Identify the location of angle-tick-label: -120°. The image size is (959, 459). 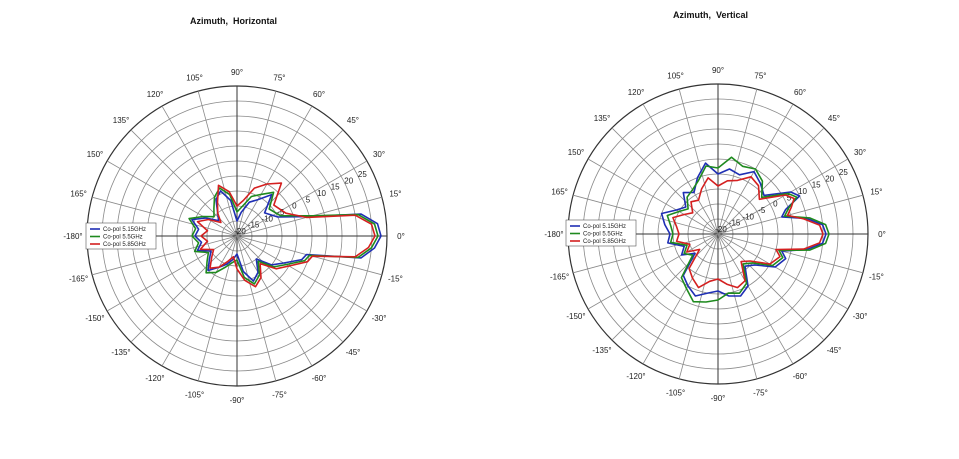
(635, 376).